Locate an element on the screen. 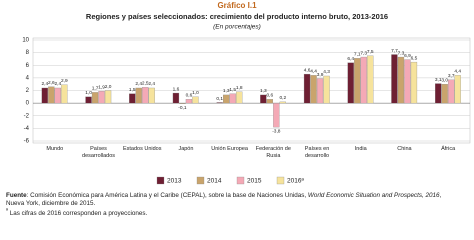 Image resolution: width=474 pixels, height=240 pixels. y-tick-label: 2 is located at coordinates (28, 91).